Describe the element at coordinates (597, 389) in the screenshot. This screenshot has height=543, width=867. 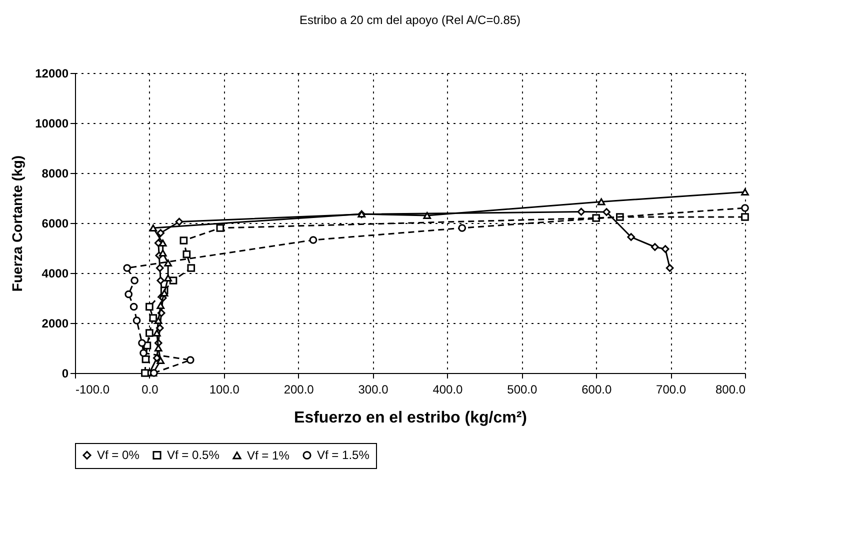
I see `x-tick-label: 600.0` at that location.